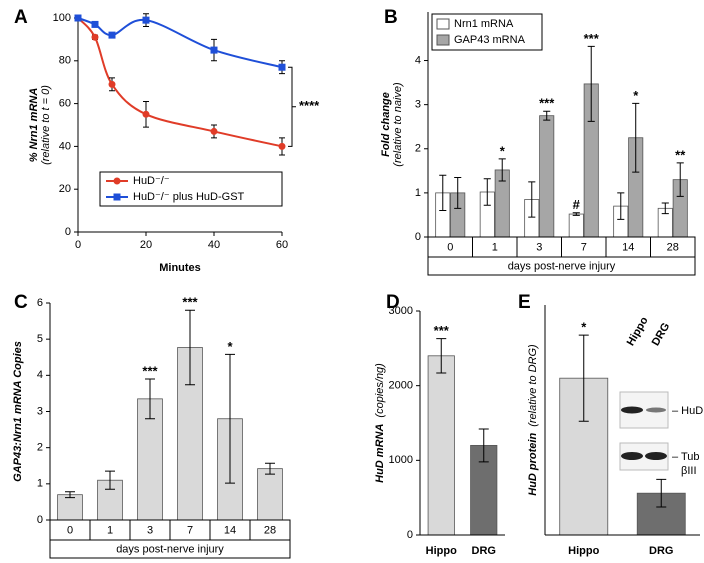 The image size is (704, 563). What do you see at coordinates (65, 61) in the screenshot?
I see `y-tick-label: 80` at bounding box center [65, 61].